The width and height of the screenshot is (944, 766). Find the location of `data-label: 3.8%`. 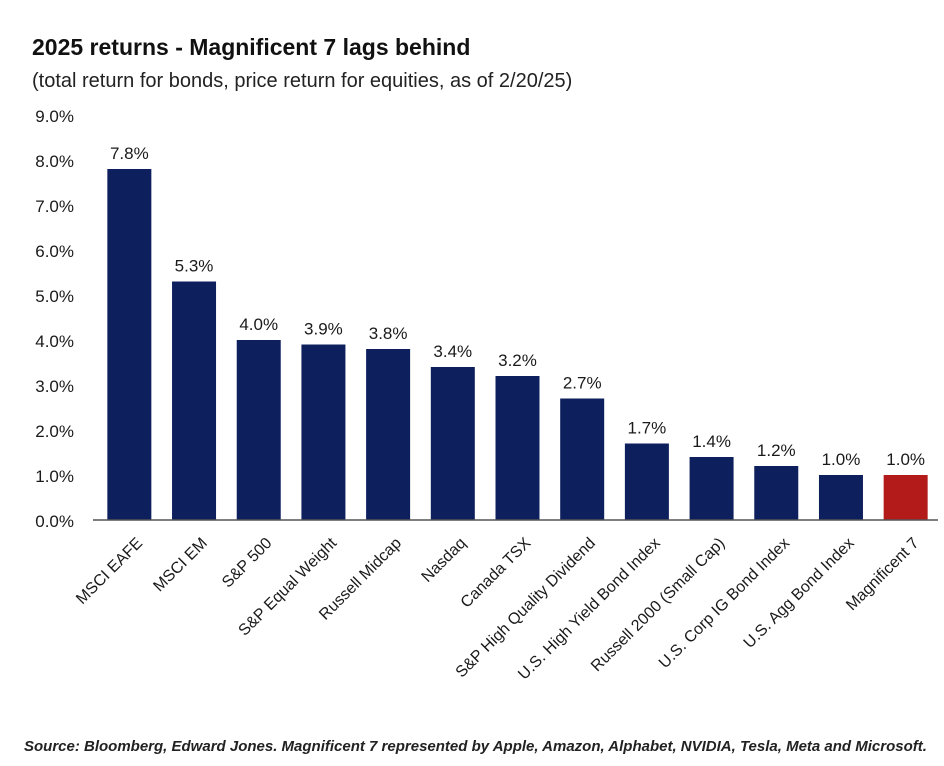

data-label: 3.8% is located at coordinates (388, 333).